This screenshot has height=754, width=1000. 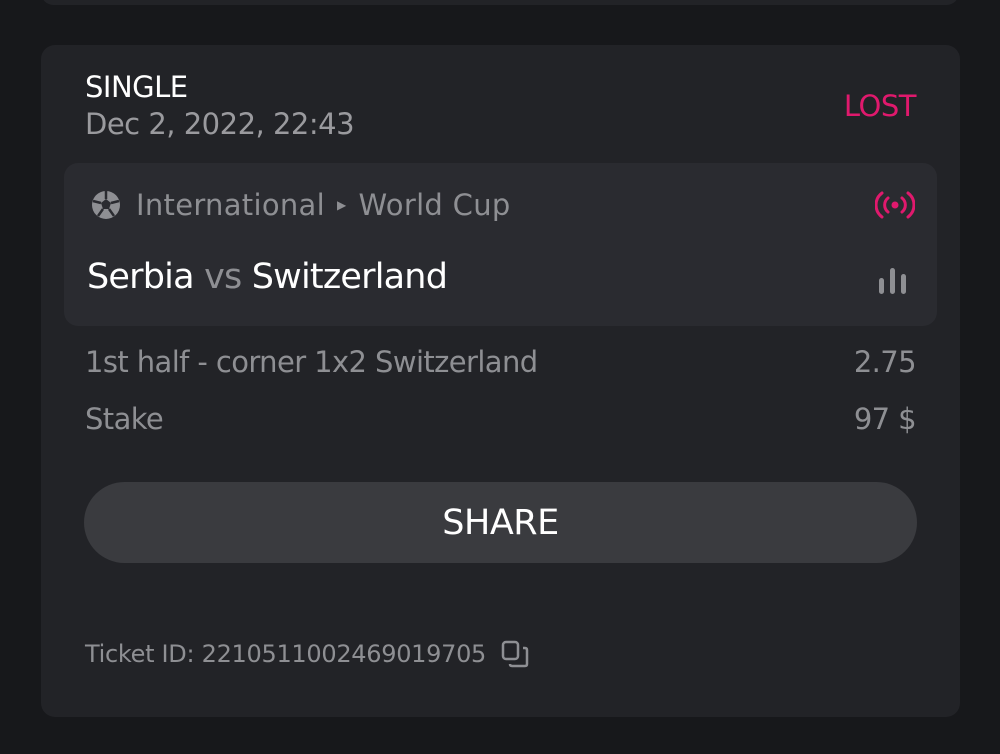 I want to click on away-team: Switzerland, so click(x=349, y=277).